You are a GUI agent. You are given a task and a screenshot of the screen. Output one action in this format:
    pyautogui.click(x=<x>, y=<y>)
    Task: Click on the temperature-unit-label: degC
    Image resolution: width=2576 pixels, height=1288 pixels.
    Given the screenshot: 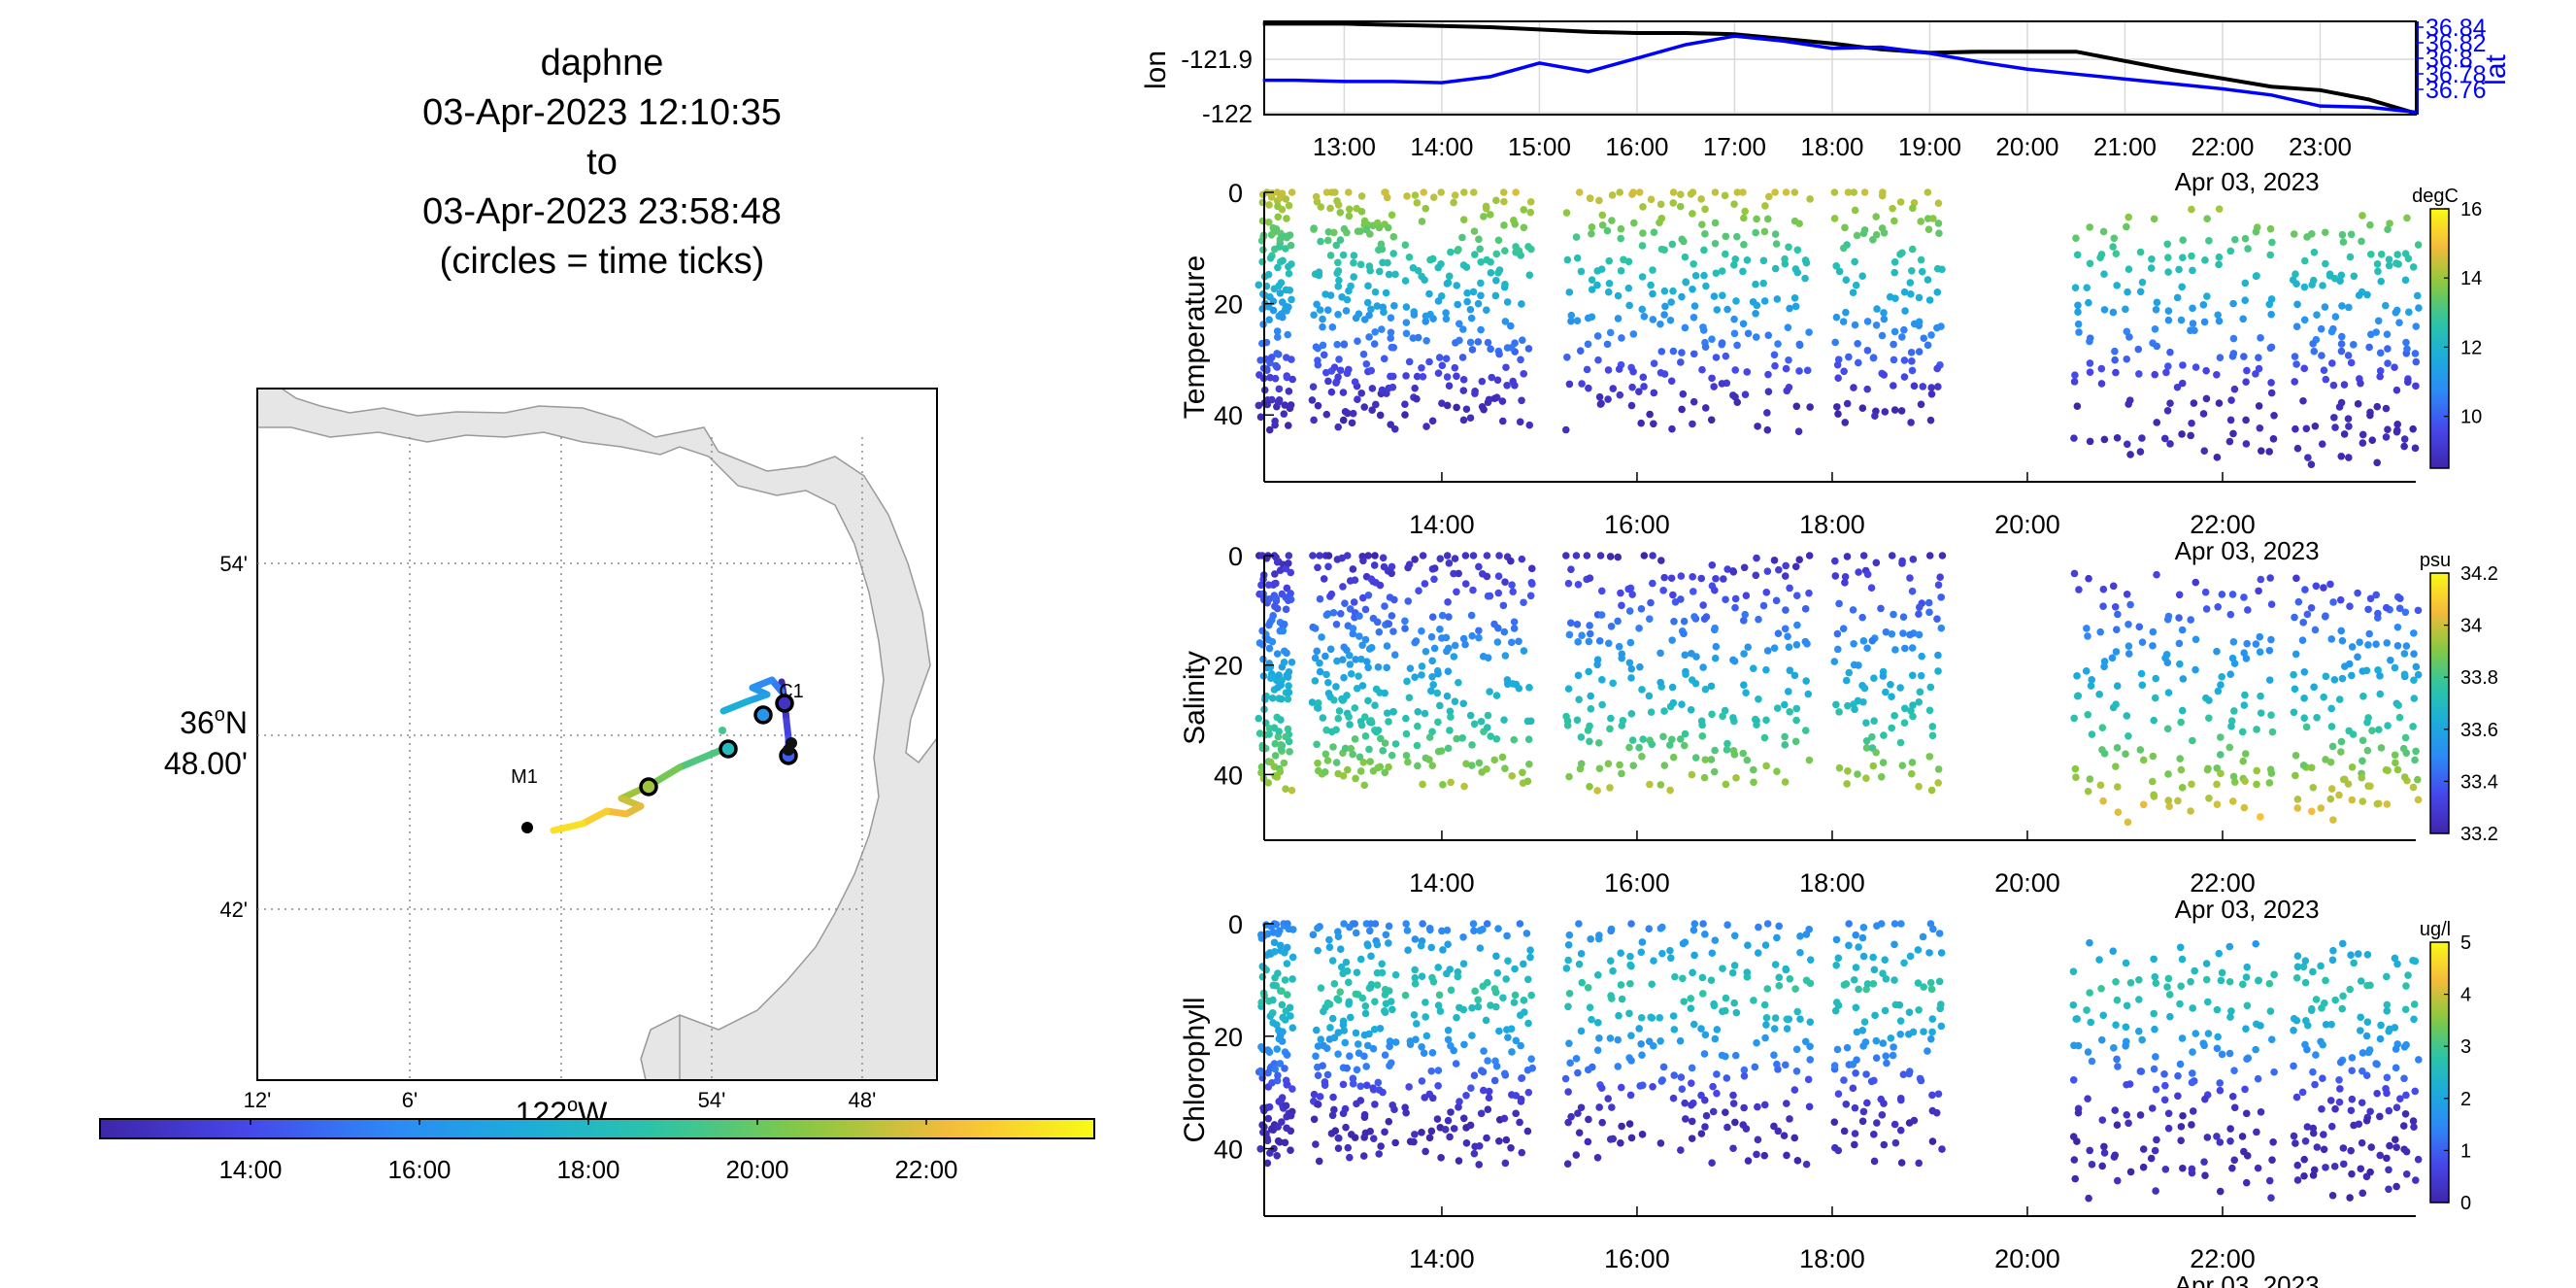 What is the action you would take?
    pyautogui.click(x=2435, y=196)
    